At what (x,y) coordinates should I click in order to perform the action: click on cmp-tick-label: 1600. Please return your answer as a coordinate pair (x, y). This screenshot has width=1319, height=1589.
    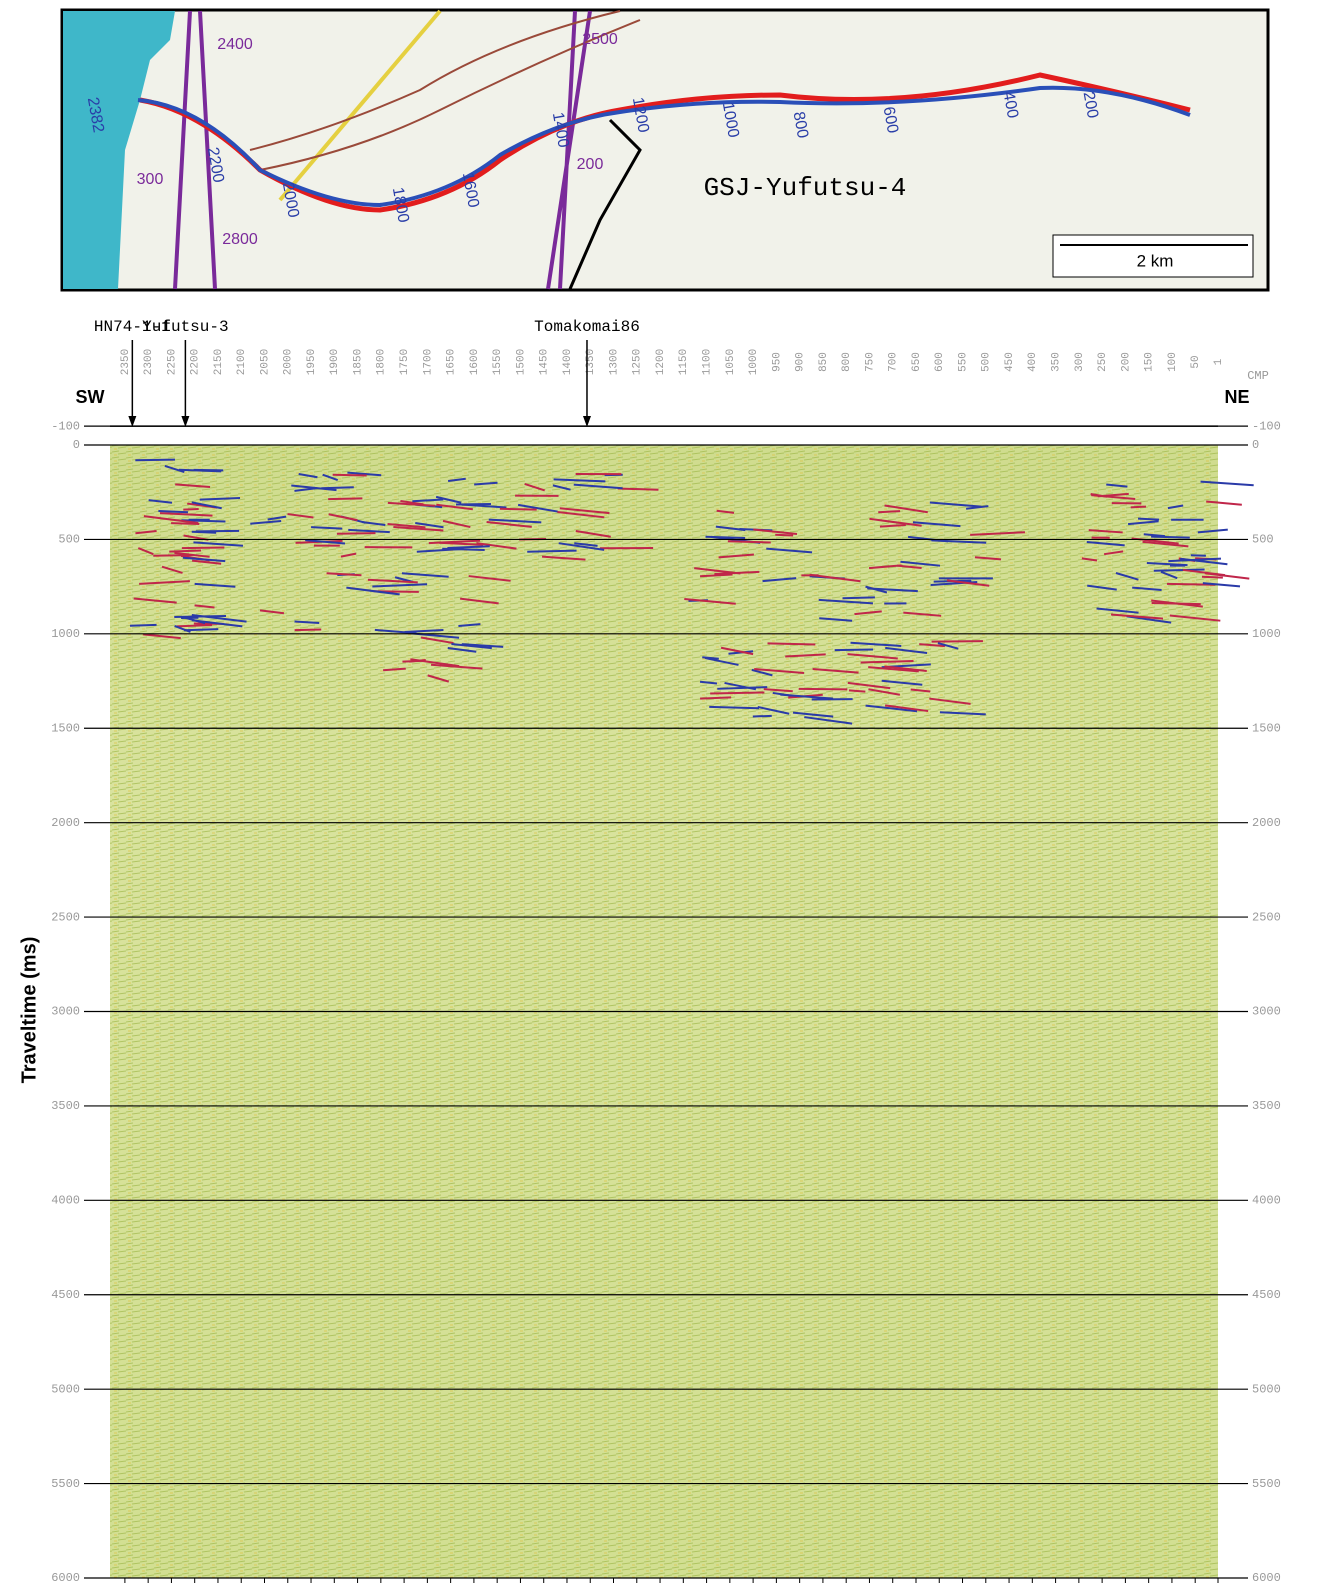
    Looking at the image, I should click on (475, 362).